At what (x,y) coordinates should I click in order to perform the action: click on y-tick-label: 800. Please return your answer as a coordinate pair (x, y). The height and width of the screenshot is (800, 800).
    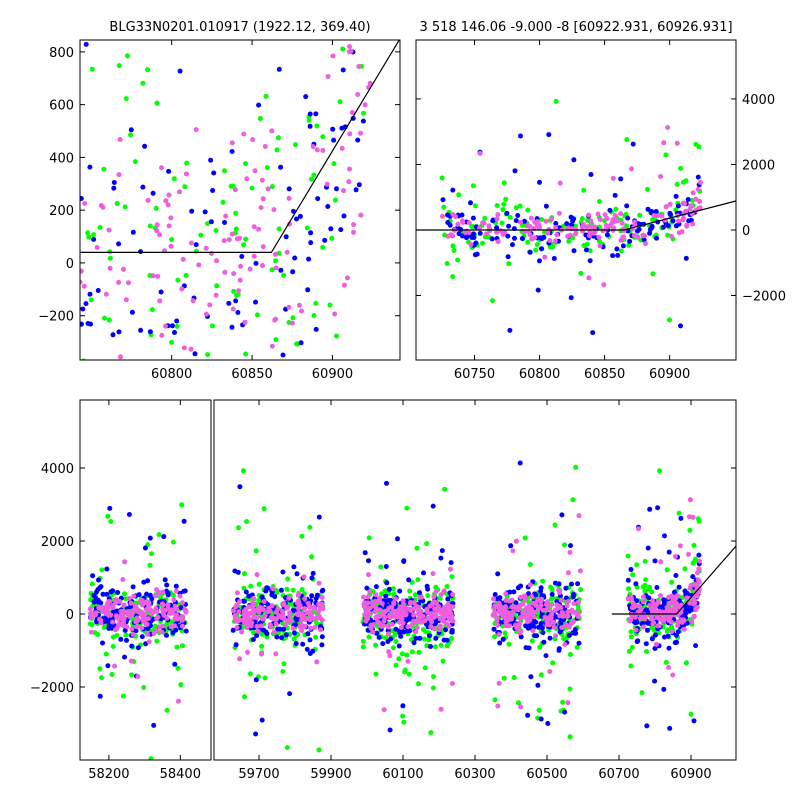
    Looking at the image, I should click on (61, 53).